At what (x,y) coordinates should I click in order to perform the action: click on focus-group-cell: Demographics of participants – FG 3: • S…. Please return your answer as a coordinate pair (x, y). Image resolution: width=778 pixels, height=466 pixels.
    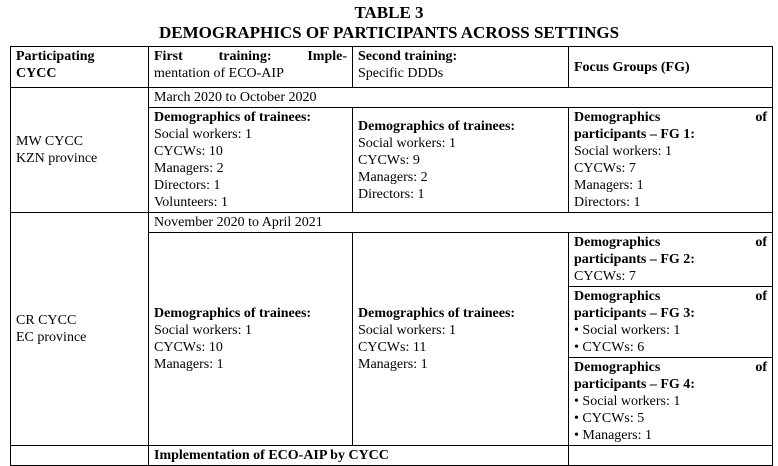
    Looking at the image, I should click on (670, 322).